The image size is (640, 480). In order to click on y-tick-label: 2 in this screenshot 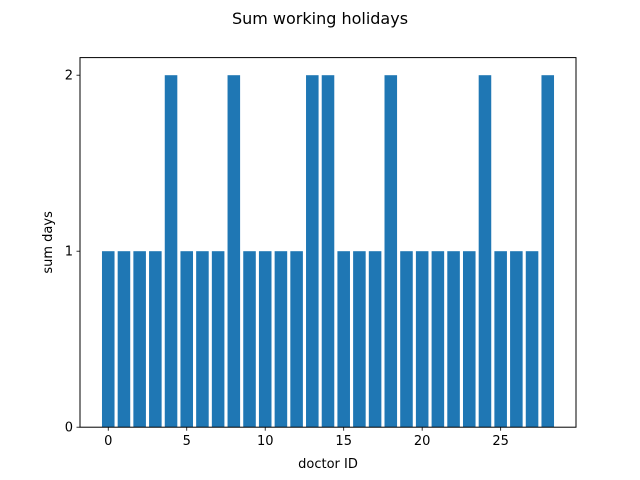, I will do `click(69, 76)`.